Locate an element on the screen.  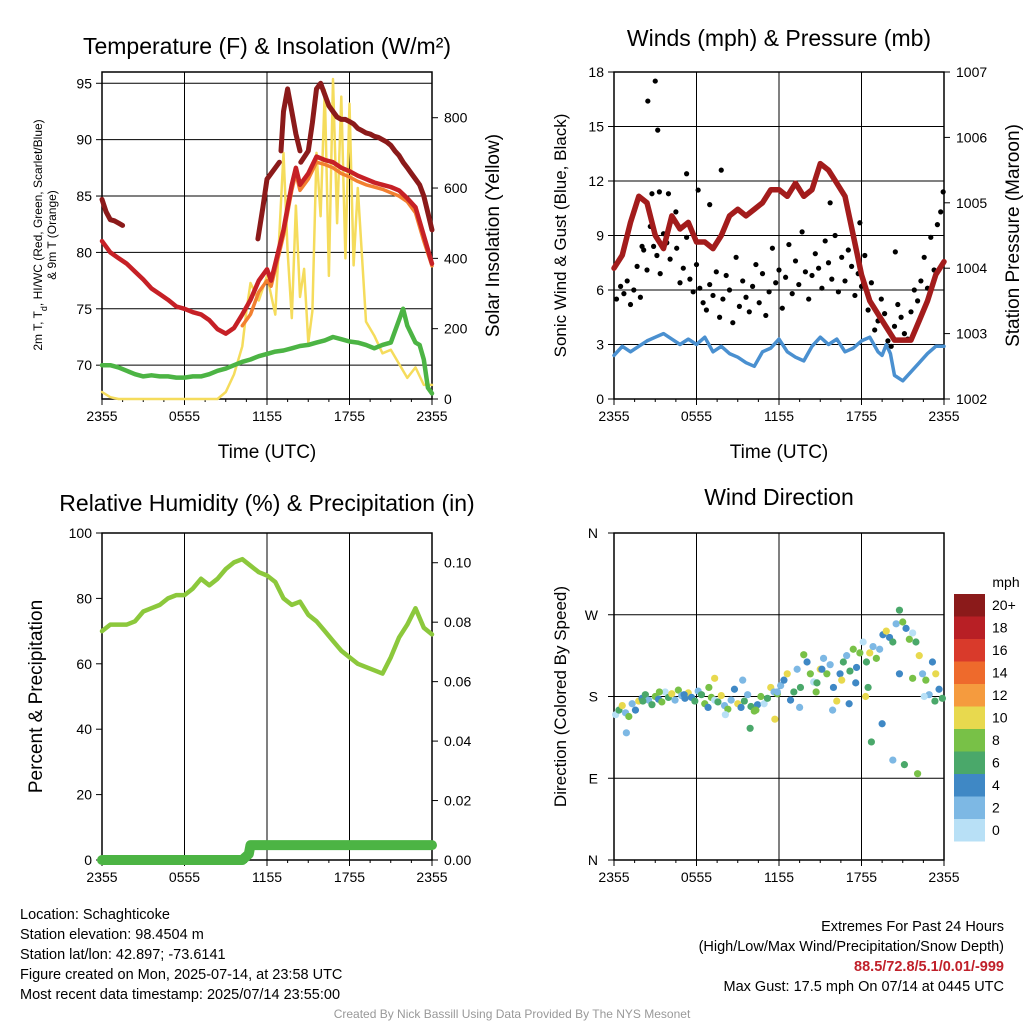
dewpoint-line is located at coordinates (267, 351).